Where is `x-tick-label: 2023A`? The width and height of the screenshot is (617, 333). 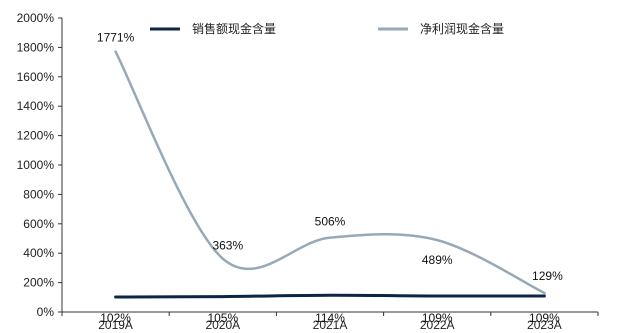
x-tick-label: 2023A is located at coordinates (544, 325).